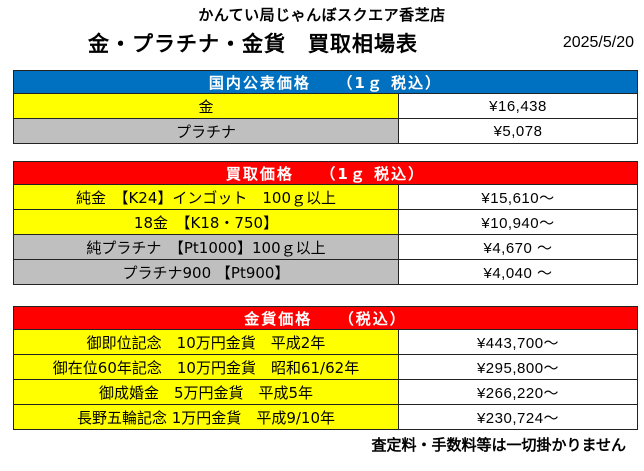  I want to click on k24-label-cell: 純金 【K24】インゴット 100ｇ以上, so click(206, 197).